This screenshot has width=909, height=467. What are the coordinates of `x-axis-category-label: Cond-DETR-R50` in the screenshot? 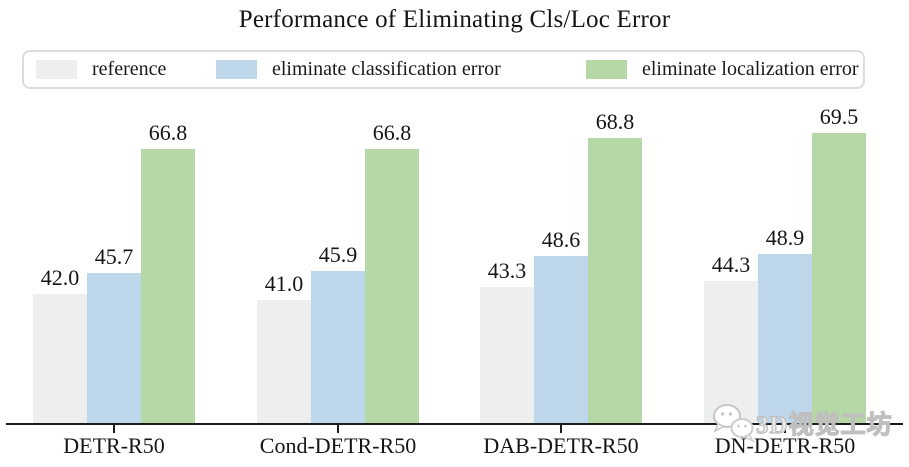 It's located at (338, 445).